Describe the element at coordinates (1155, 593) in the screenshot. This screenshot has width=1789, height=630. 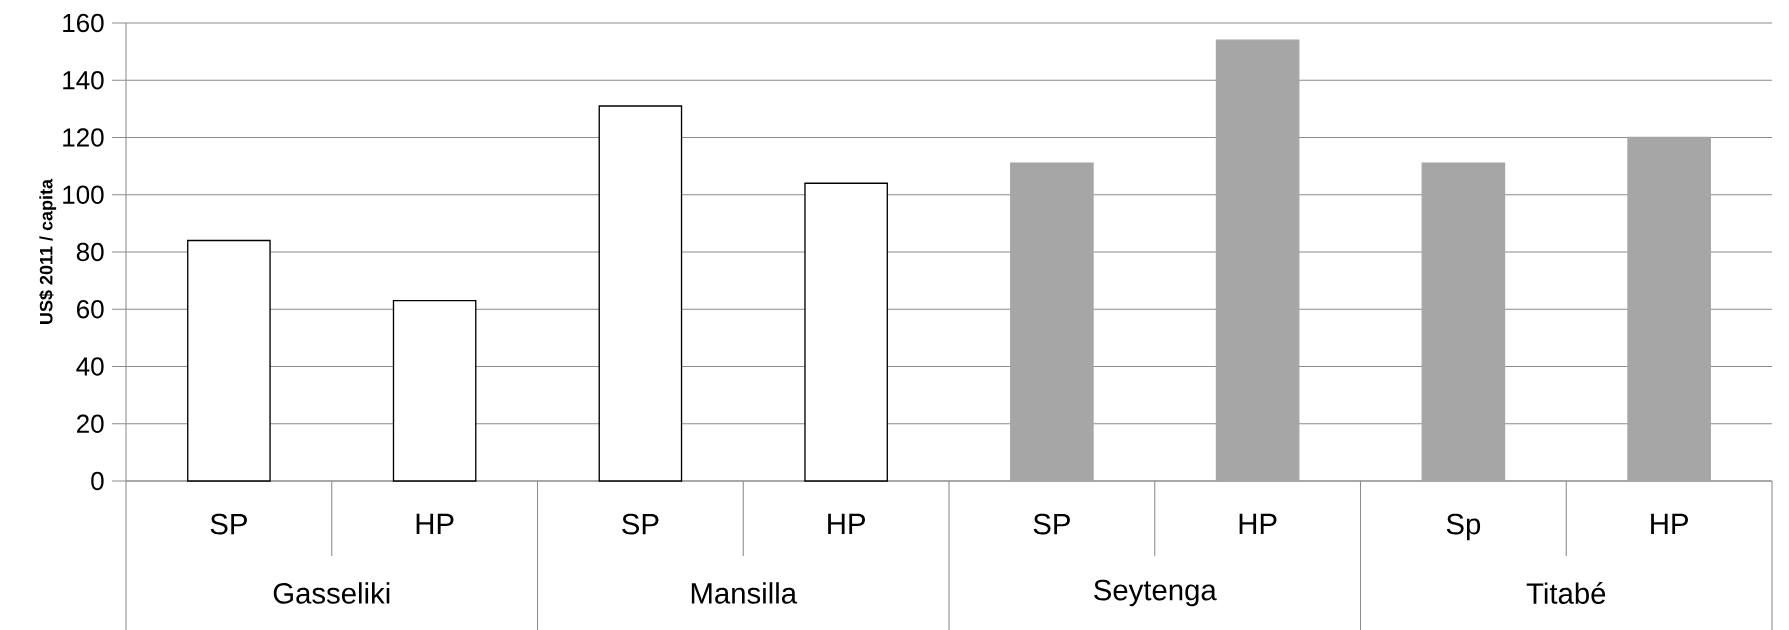
I see `text: Seytenga` at that location.